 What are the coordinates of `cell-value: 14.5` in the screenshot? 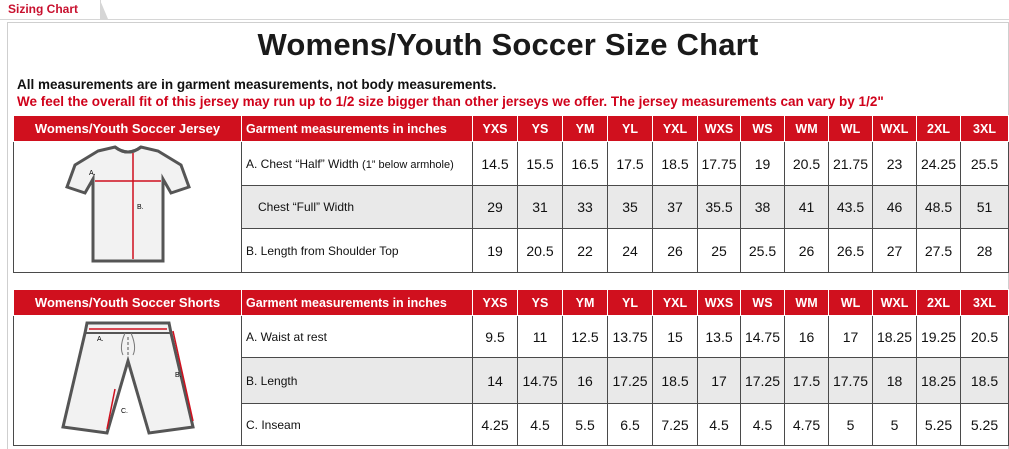 It's located at (495, 163).